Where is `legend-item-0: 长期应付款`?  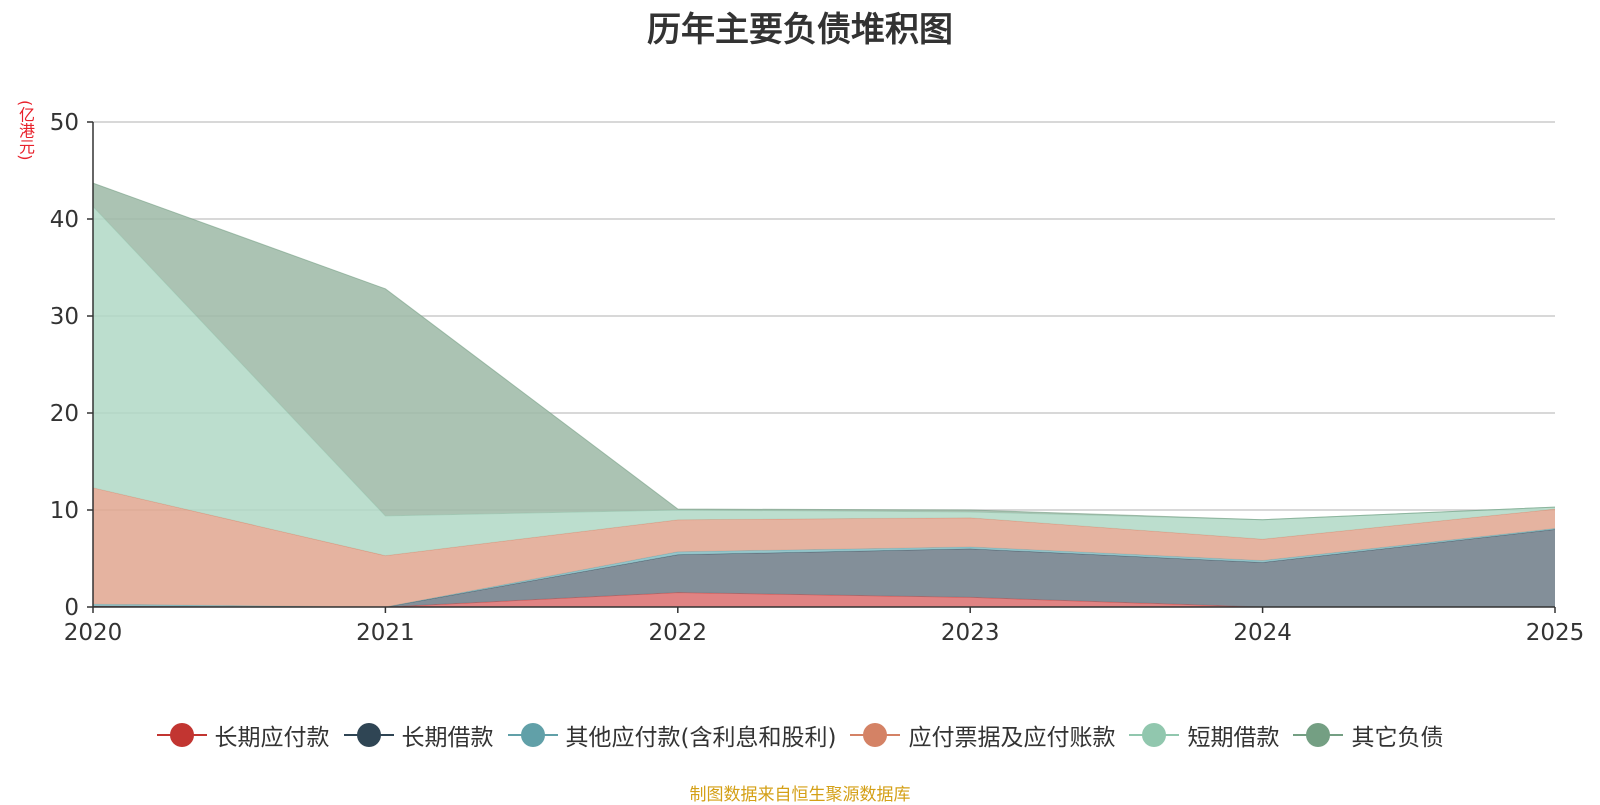 legend-item-0: 长期应付款 is located at coordinates (243, 735).